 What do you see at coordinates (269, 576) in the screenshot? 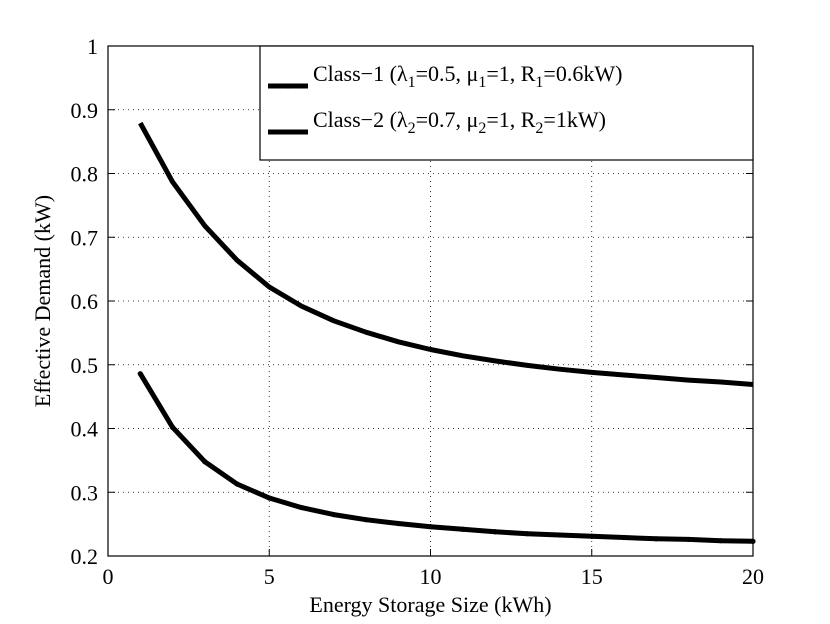
I see `x-tick-label: 5` at bounding box center [269, 576].